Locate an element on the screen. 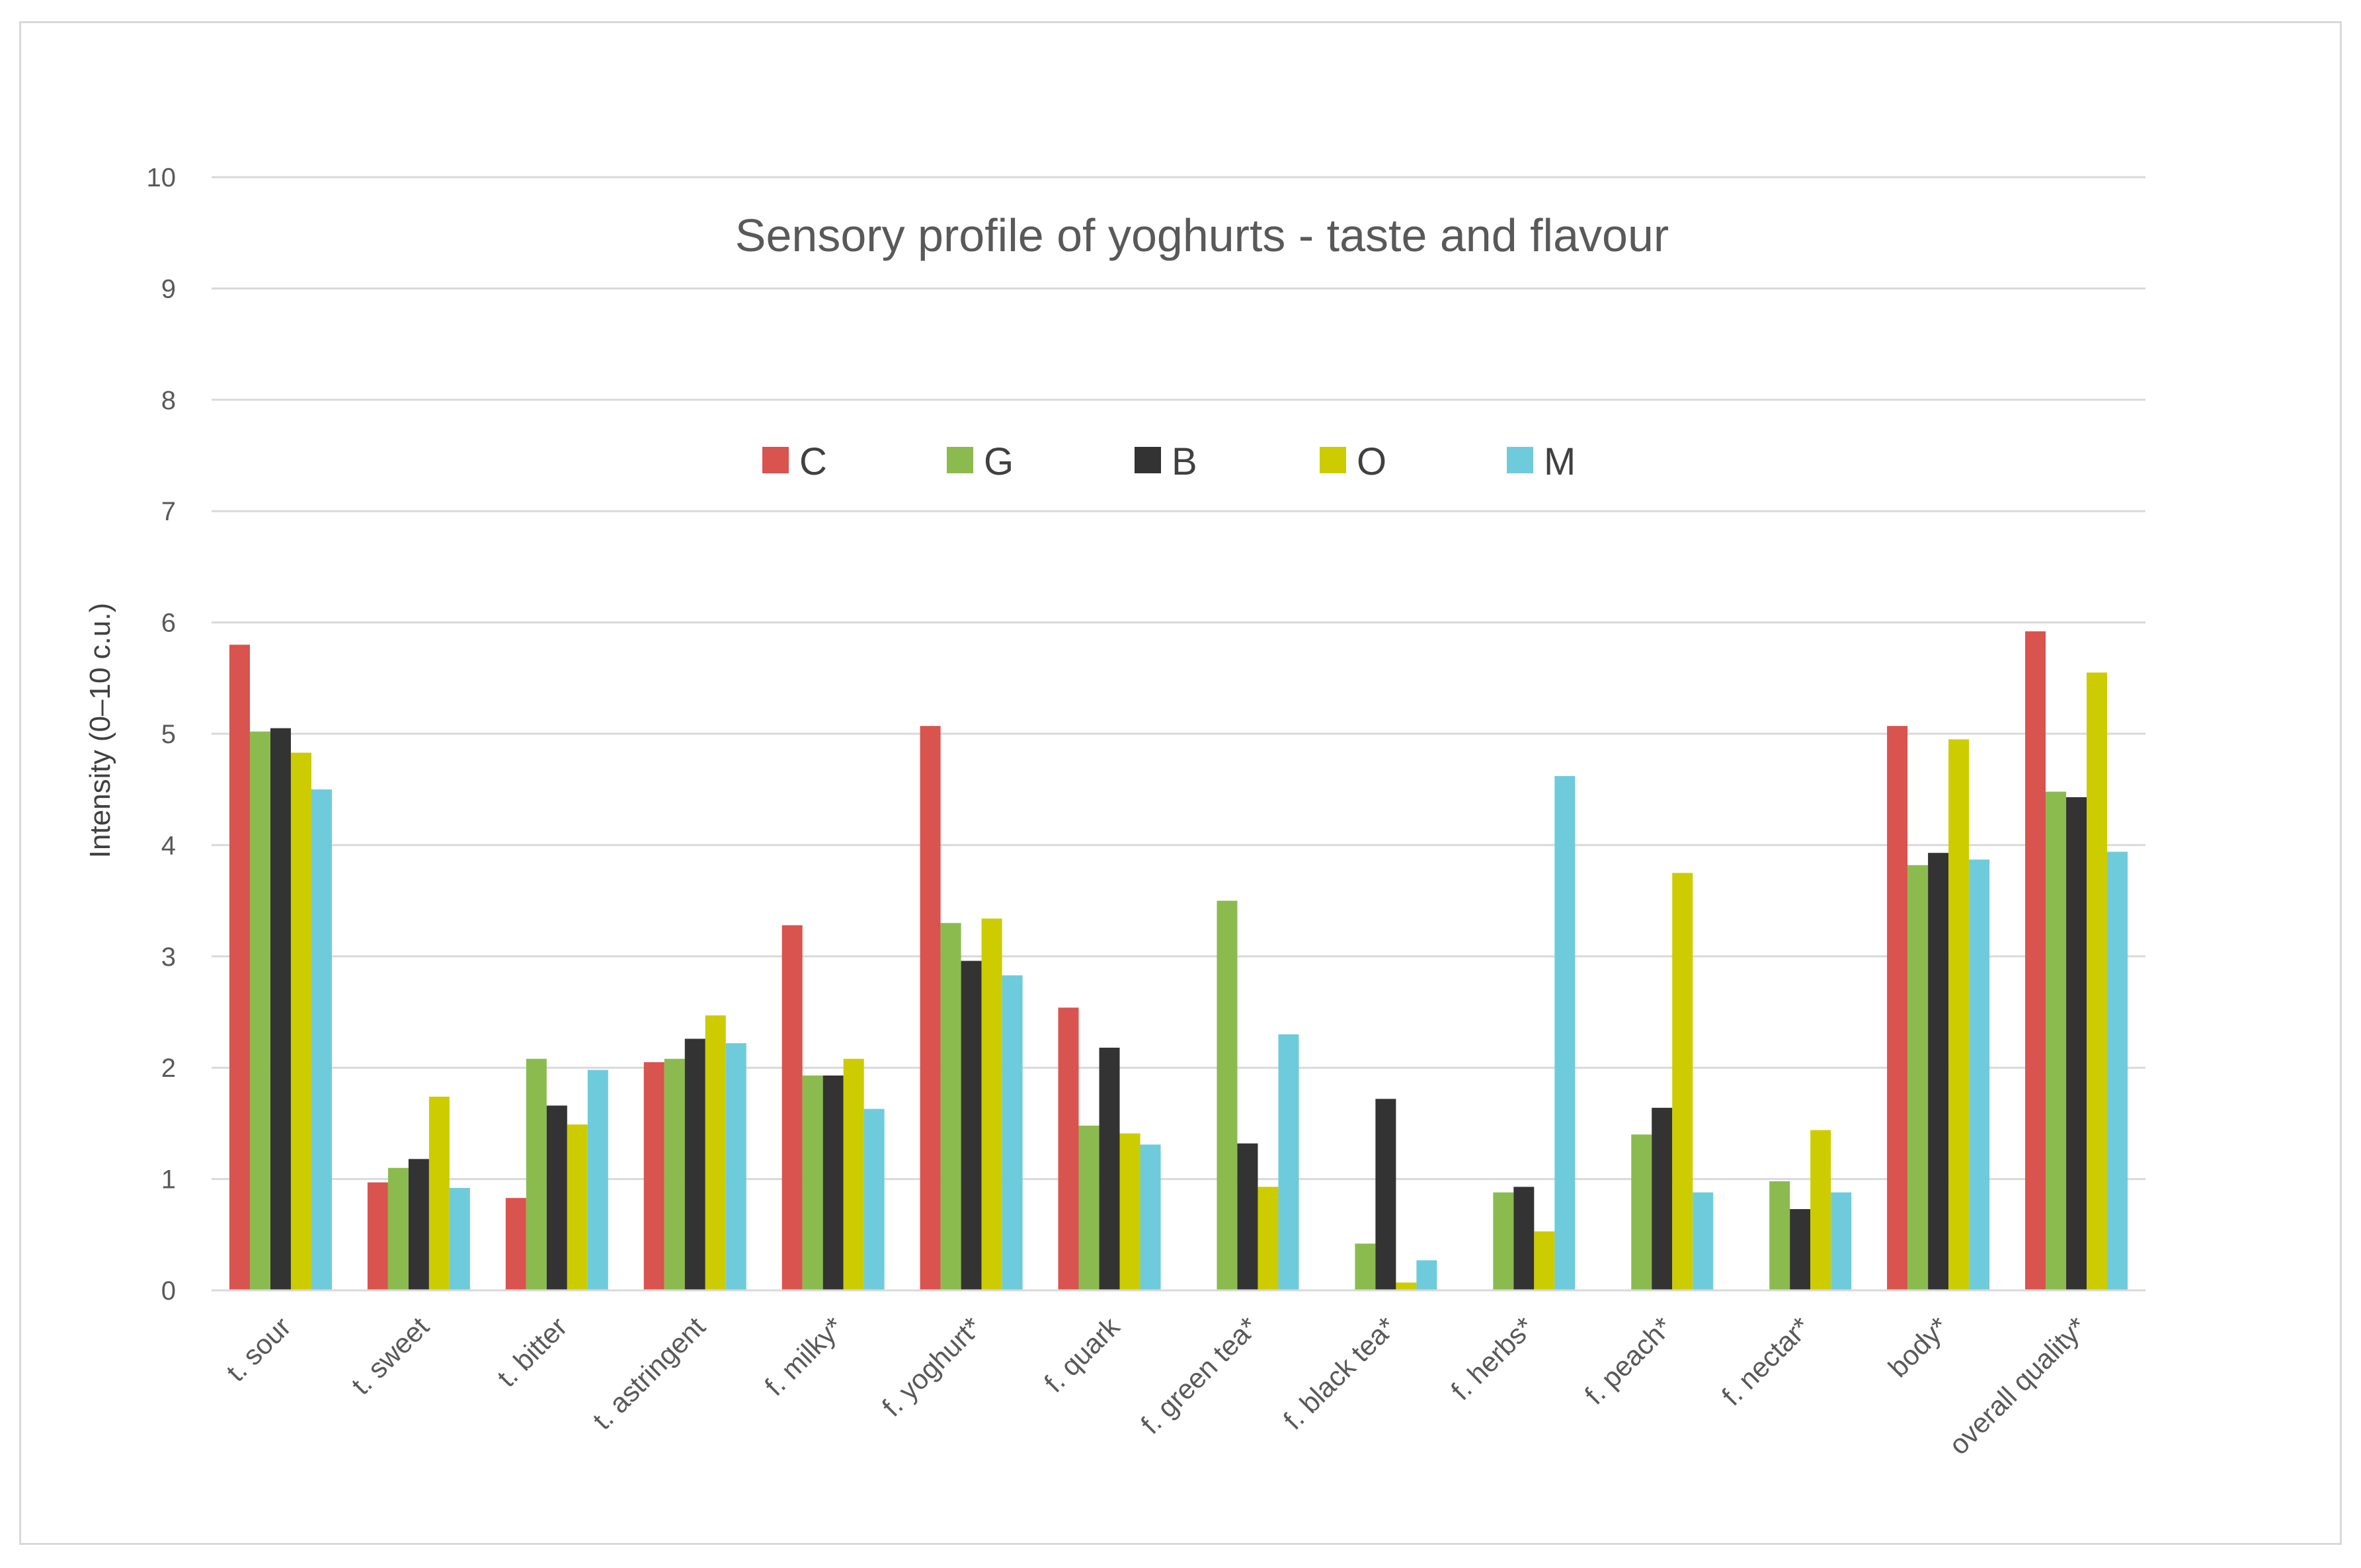 This screenshot has width=2361, height=1568. legend-label-c: C is located at coordinates (813, 461).